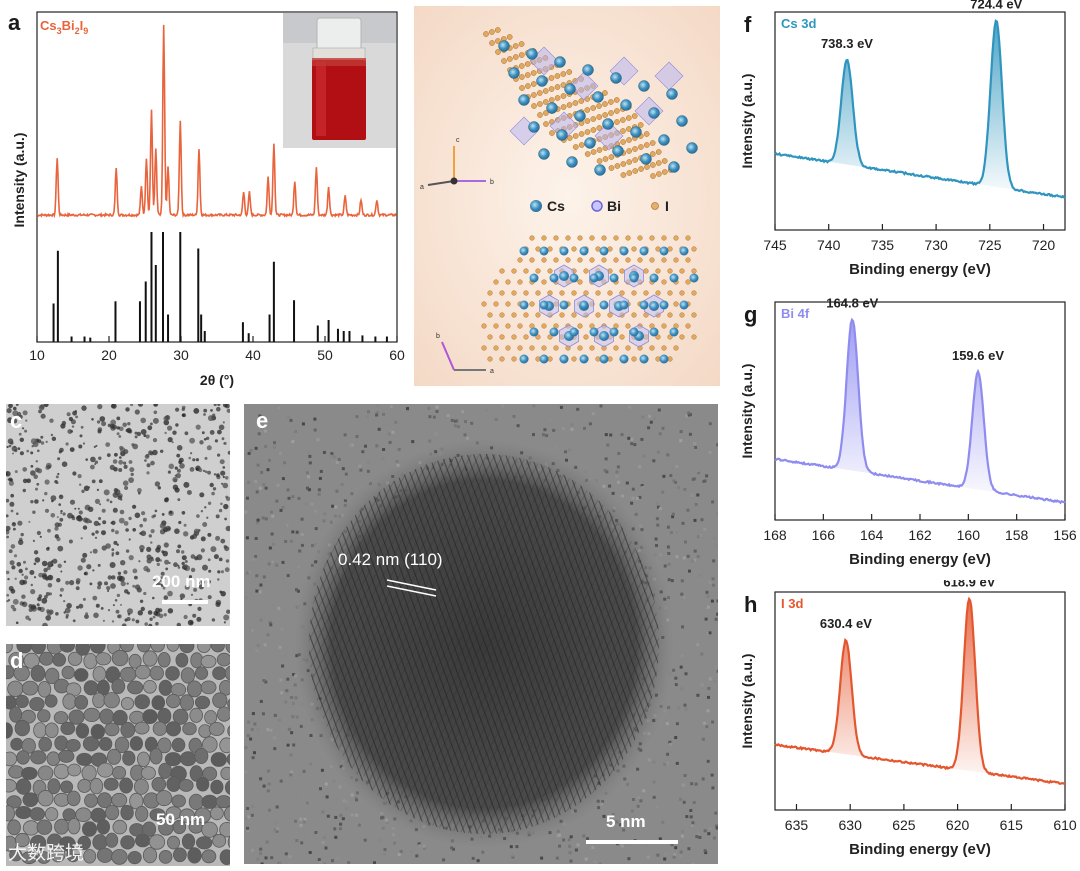 This screenshot has width=1080, height=871. Describe the element at coordinates (536, 206) in the screenshot. I see `legend-cs-marker` at that location.